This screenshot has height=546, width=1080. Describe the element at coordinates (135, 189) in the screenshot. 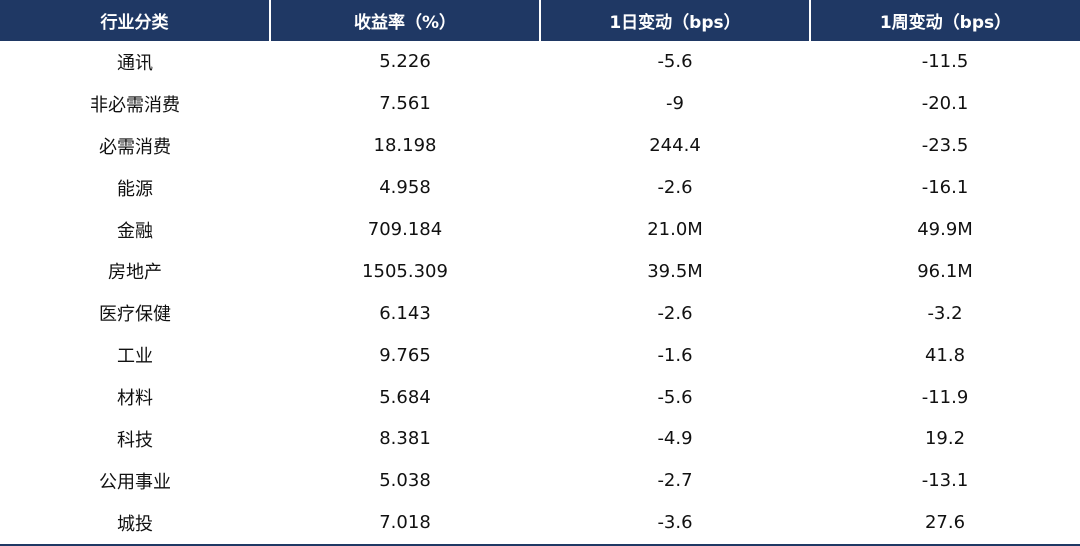

I see `cell-sector: 能源` at that location.